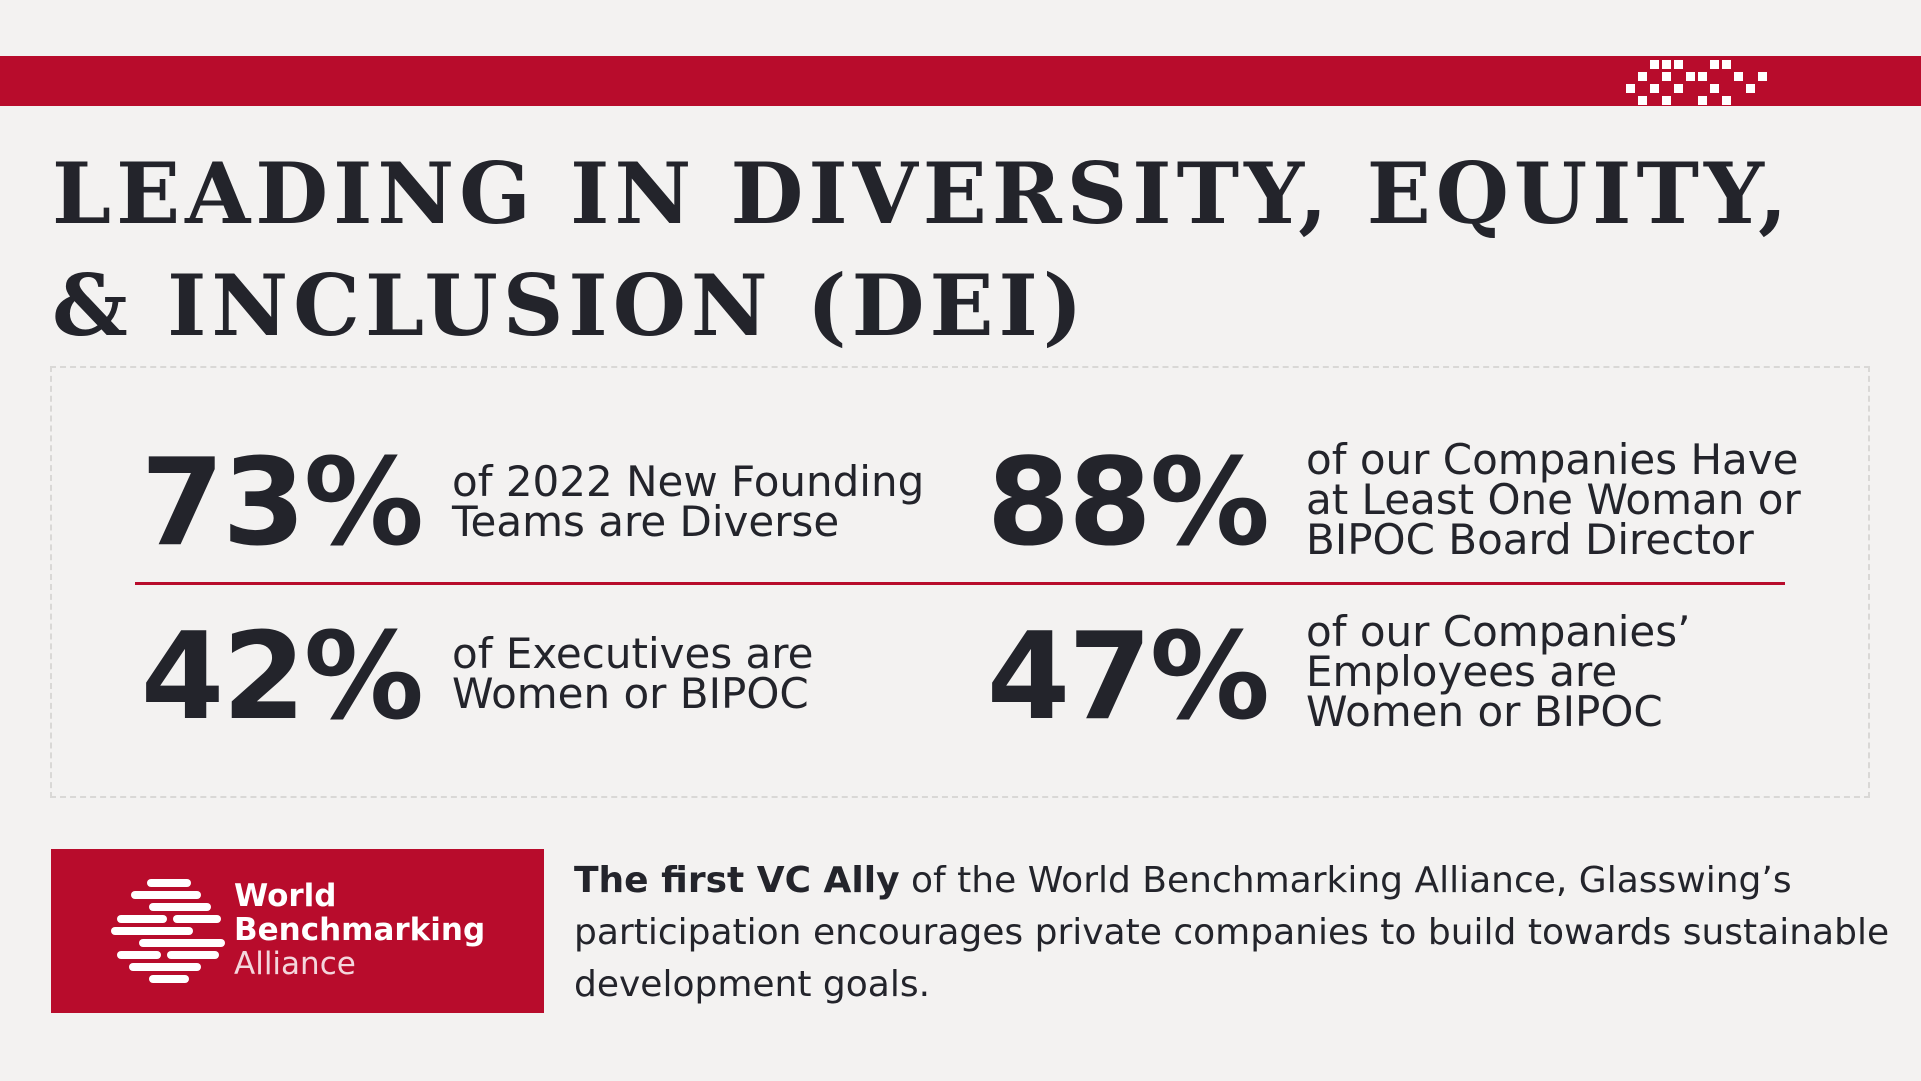 Image resolution: width=1921 pixels, height=1081 pixels. What do you see at coordinates (633, 653) in the screenshot?
I see `stat-text-line: of Executives are` at bounding box center [633, 653].